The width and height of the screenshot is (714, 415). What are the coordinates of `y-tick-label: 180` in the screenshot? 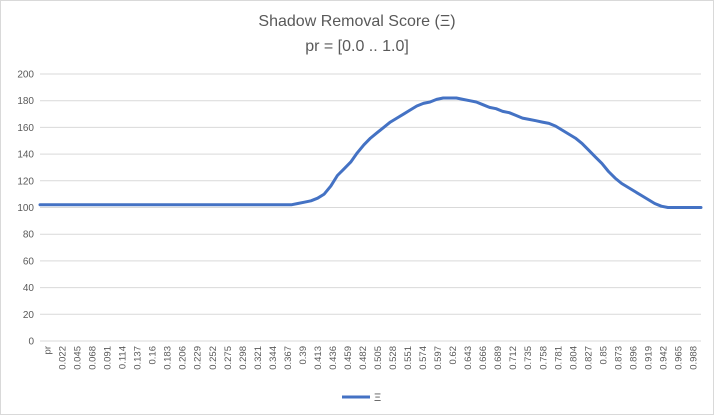 It's located at (25, 101).